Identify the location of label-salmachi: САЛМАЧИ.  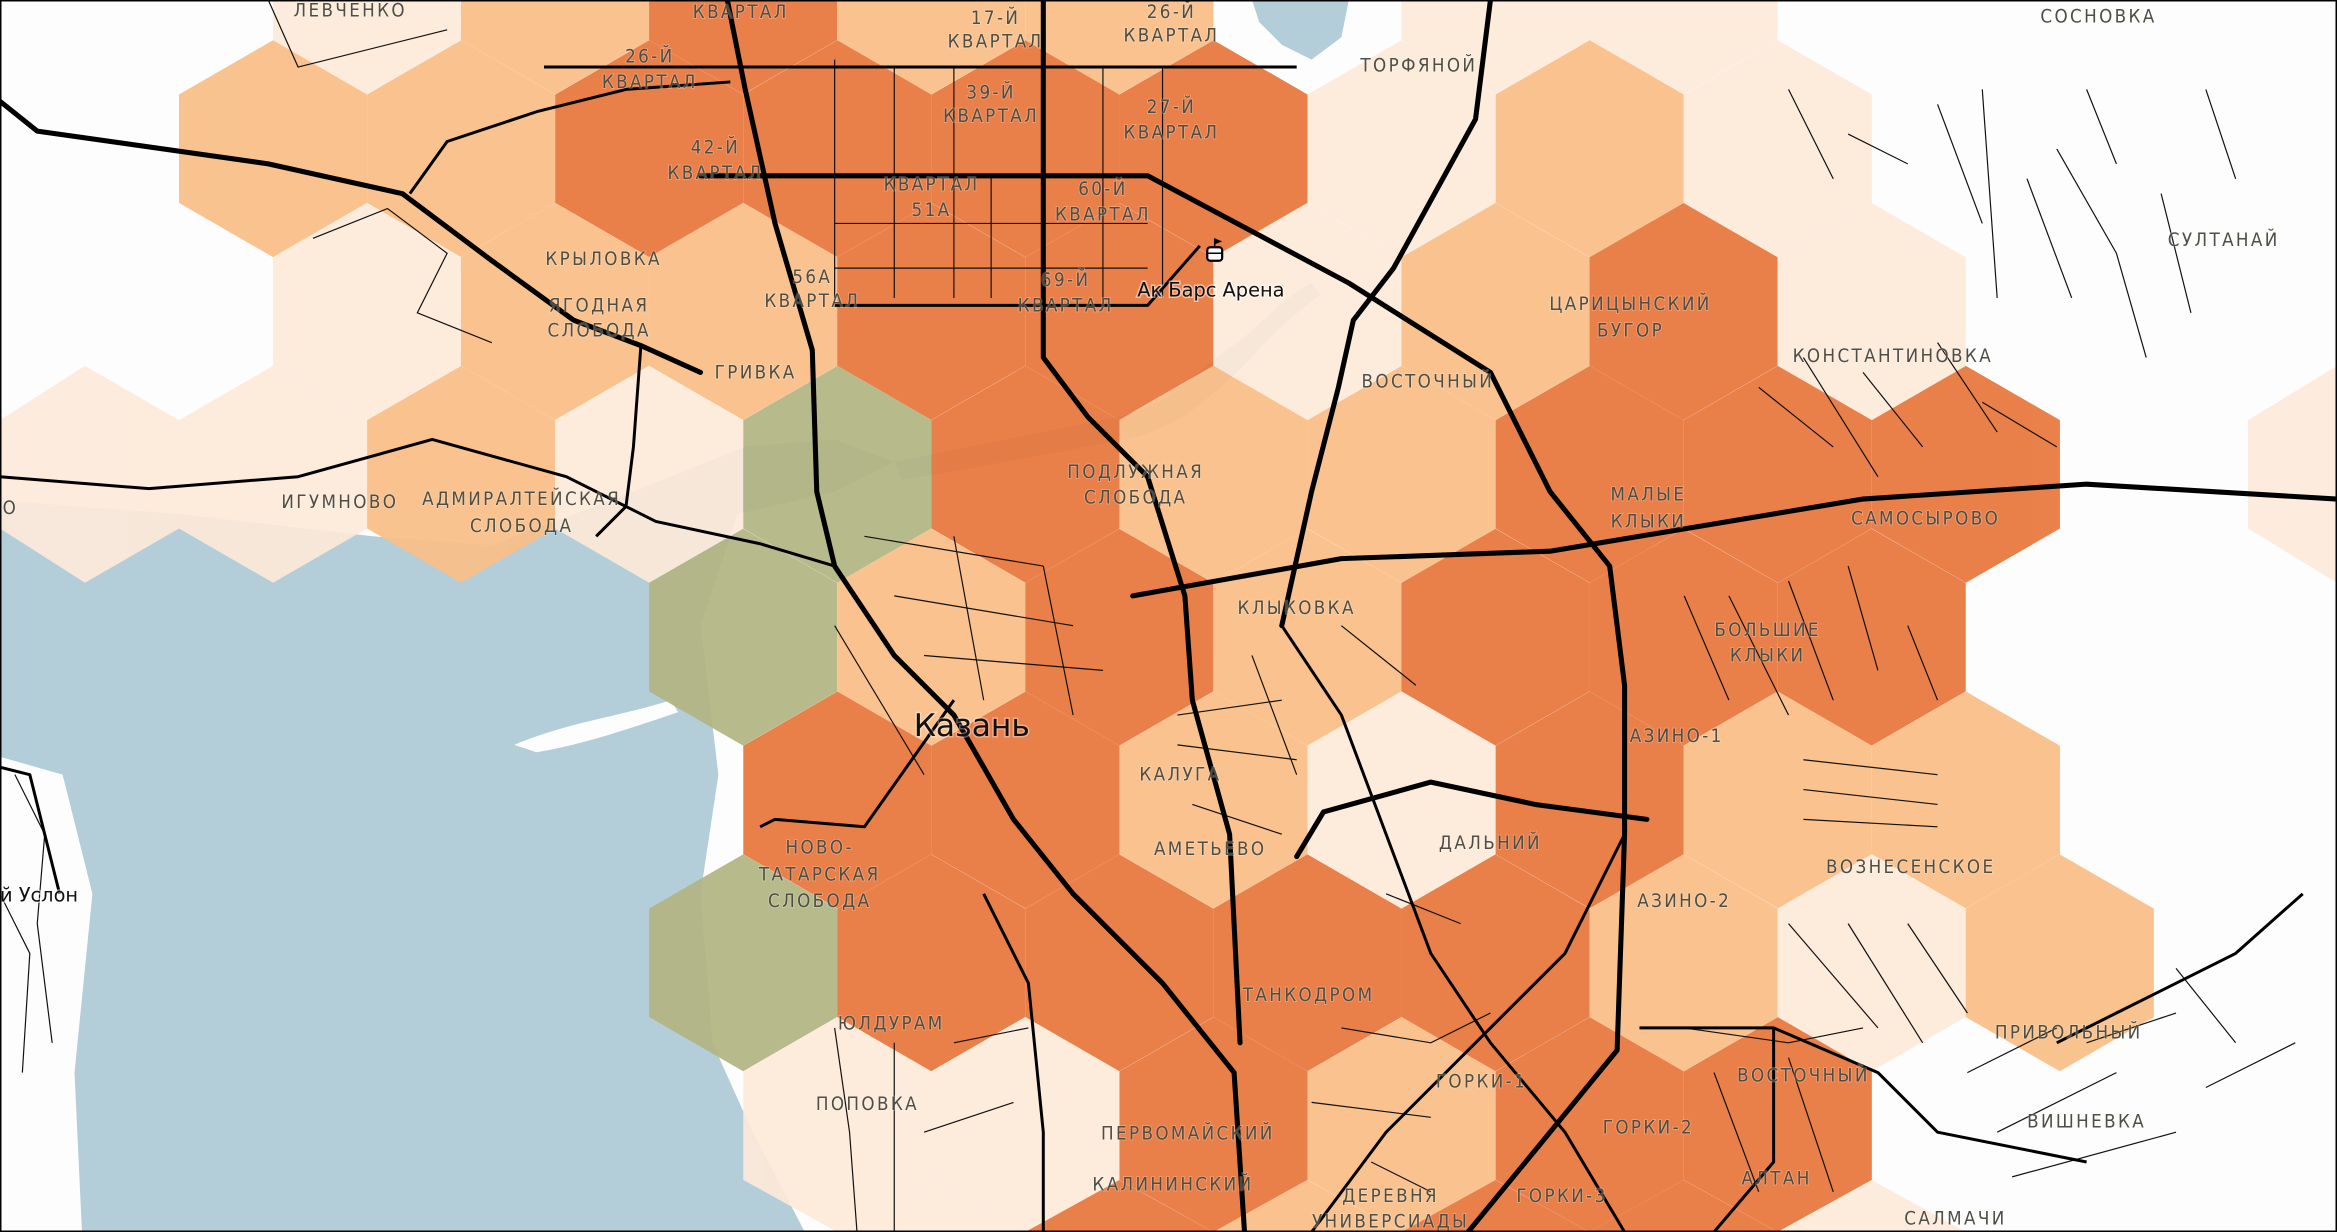
(1955, 1219).